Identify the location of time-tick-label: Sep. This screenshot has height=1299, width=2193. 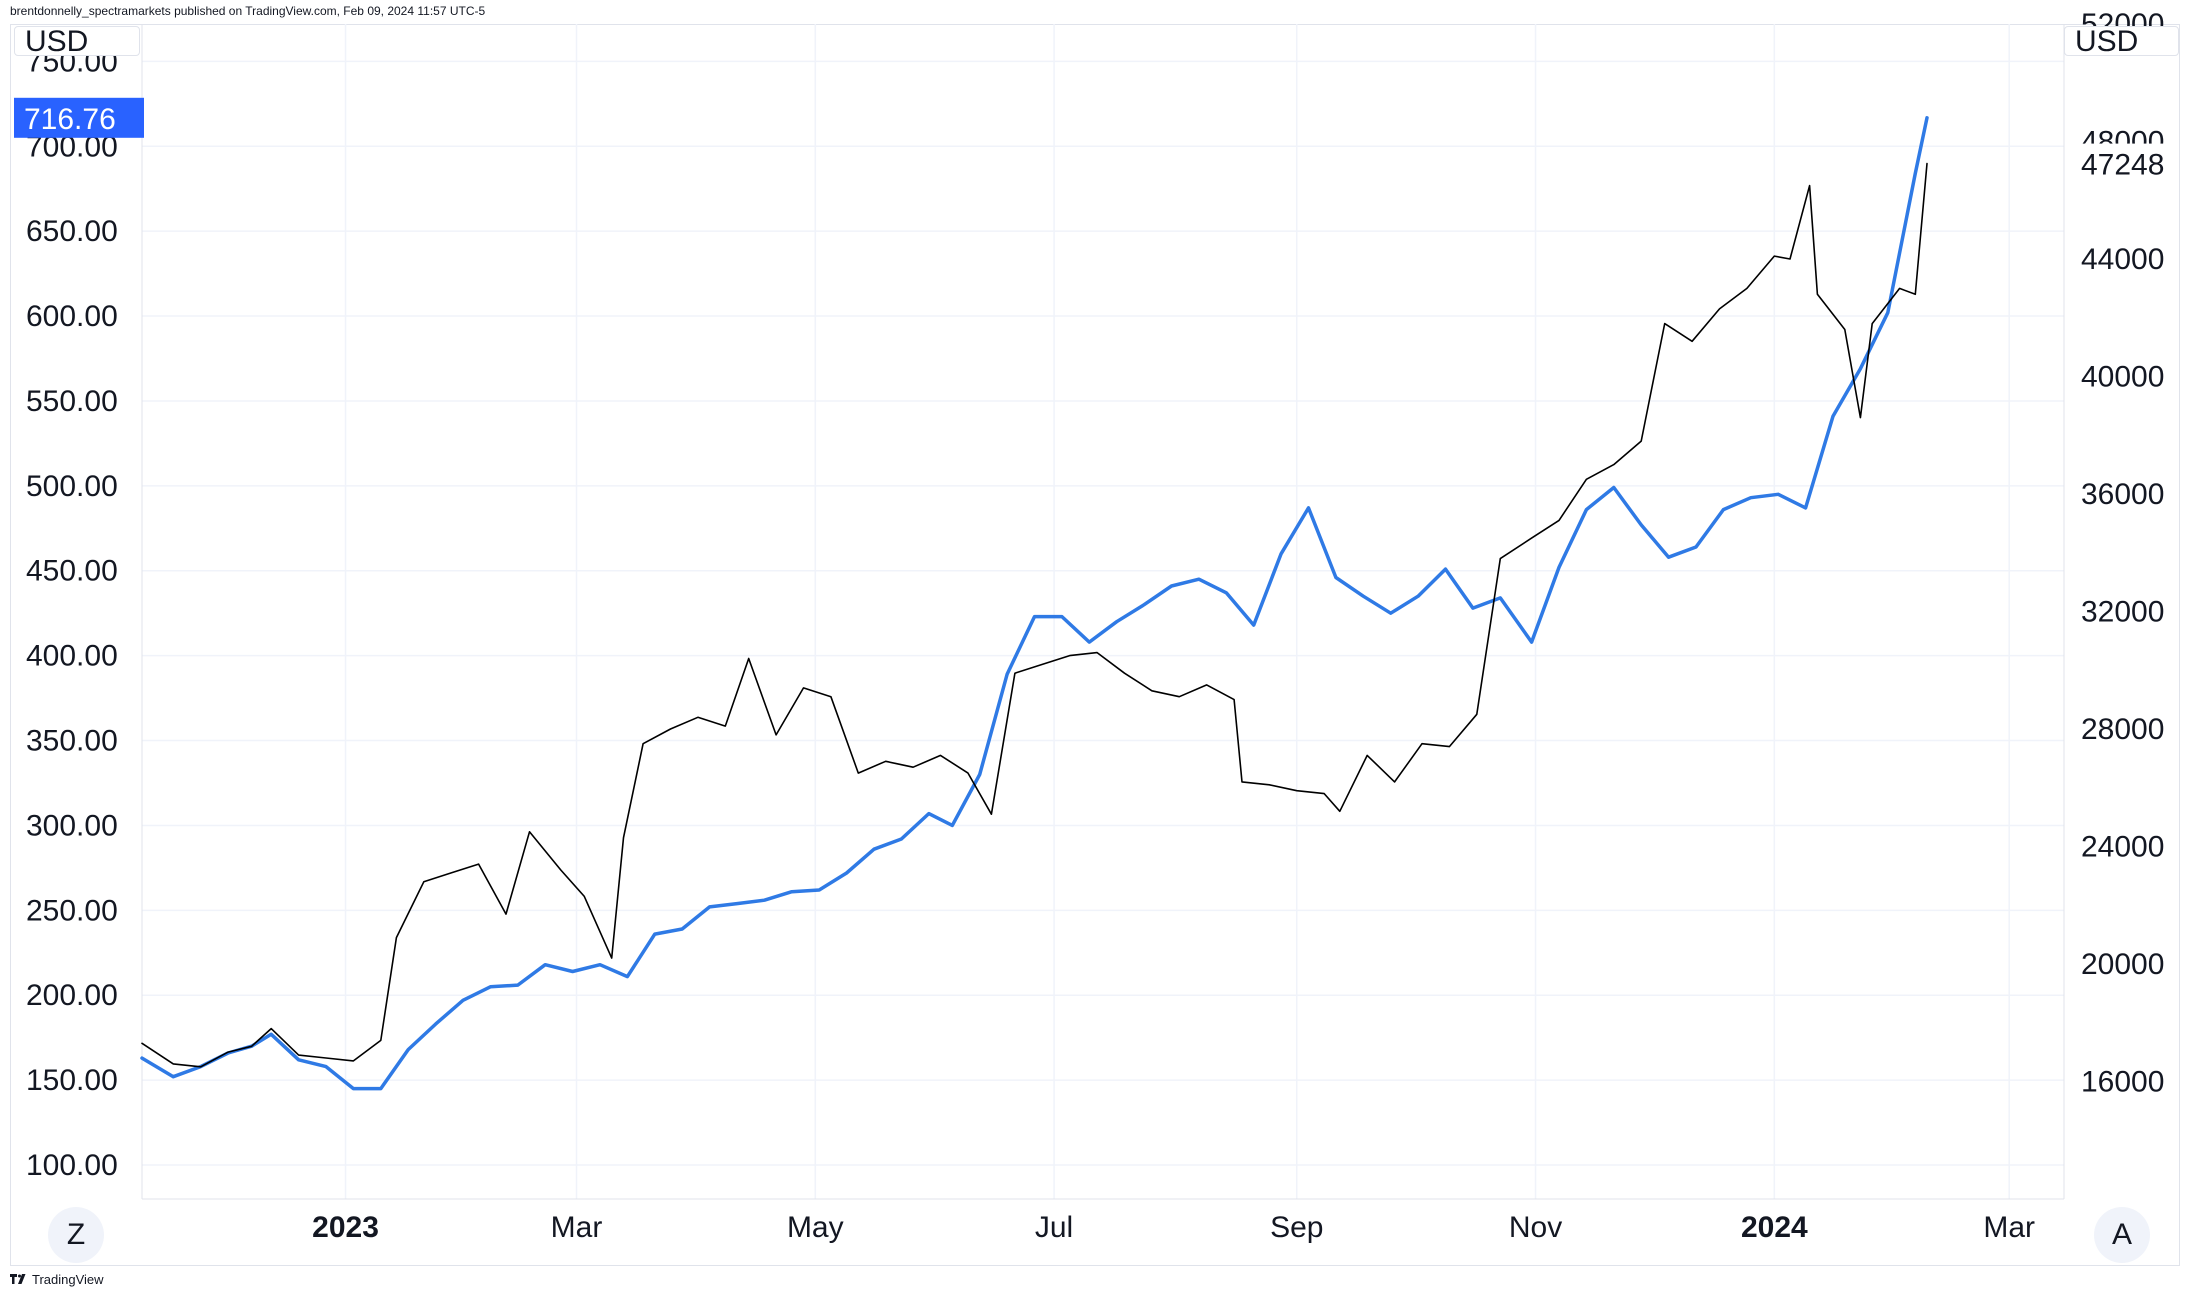
(1296, 1227).